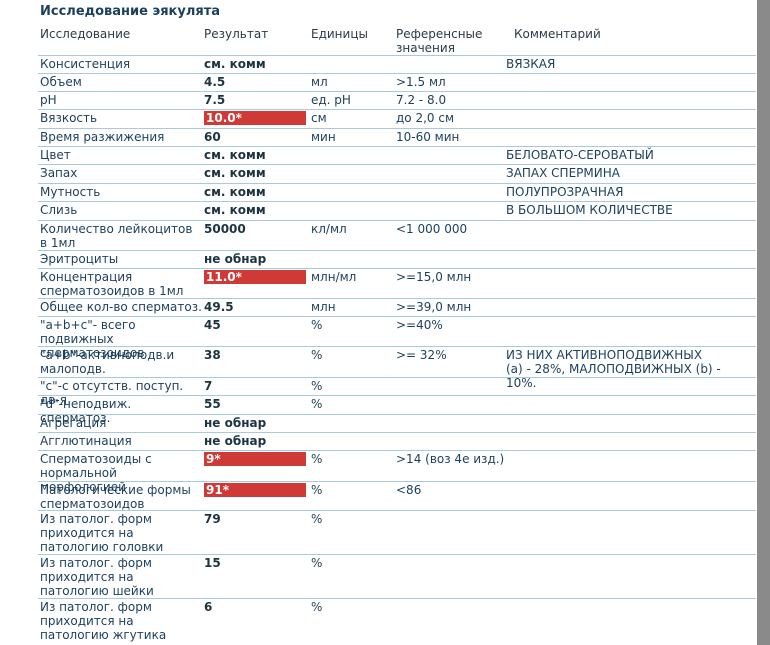 The image size is (770, 645). Describe the element at coordinates (565, 192) in the screenshot. I see `cell-comment: ПОЛУПРОЗРАЧНАЯ` at that location.